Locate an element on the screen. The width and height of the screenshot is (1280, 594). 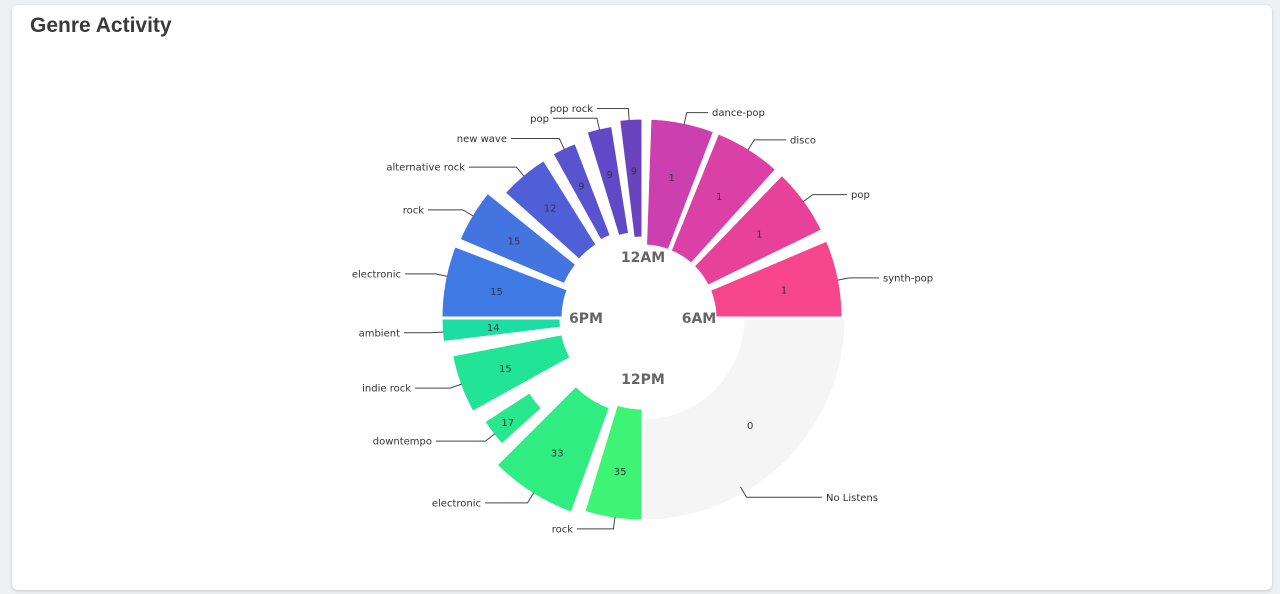
slice-value-label: 17 is located at coordinates (507, 423).